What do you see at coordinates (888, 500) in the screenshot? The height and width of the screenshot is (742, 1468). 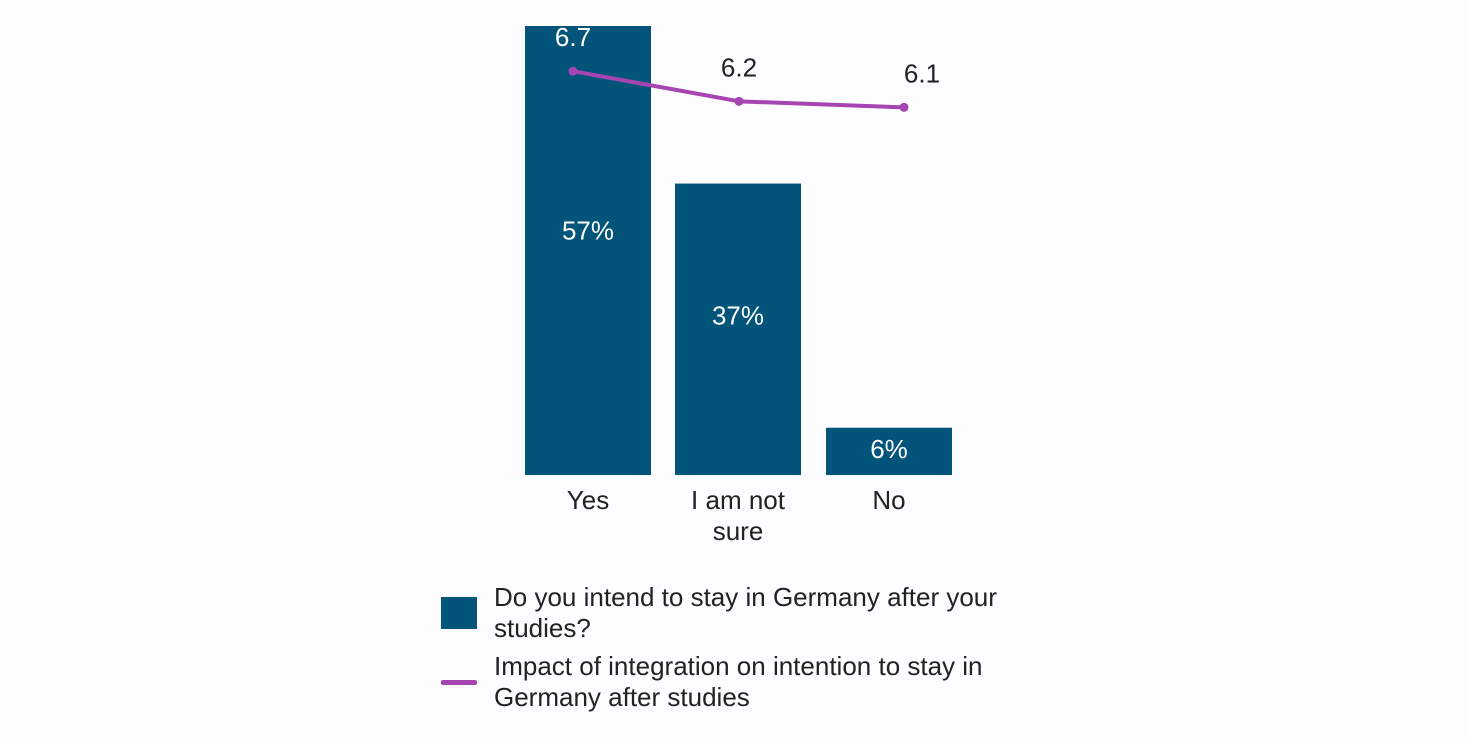 I see `x-tick-label-2: No` at bounding box center [888, 500].